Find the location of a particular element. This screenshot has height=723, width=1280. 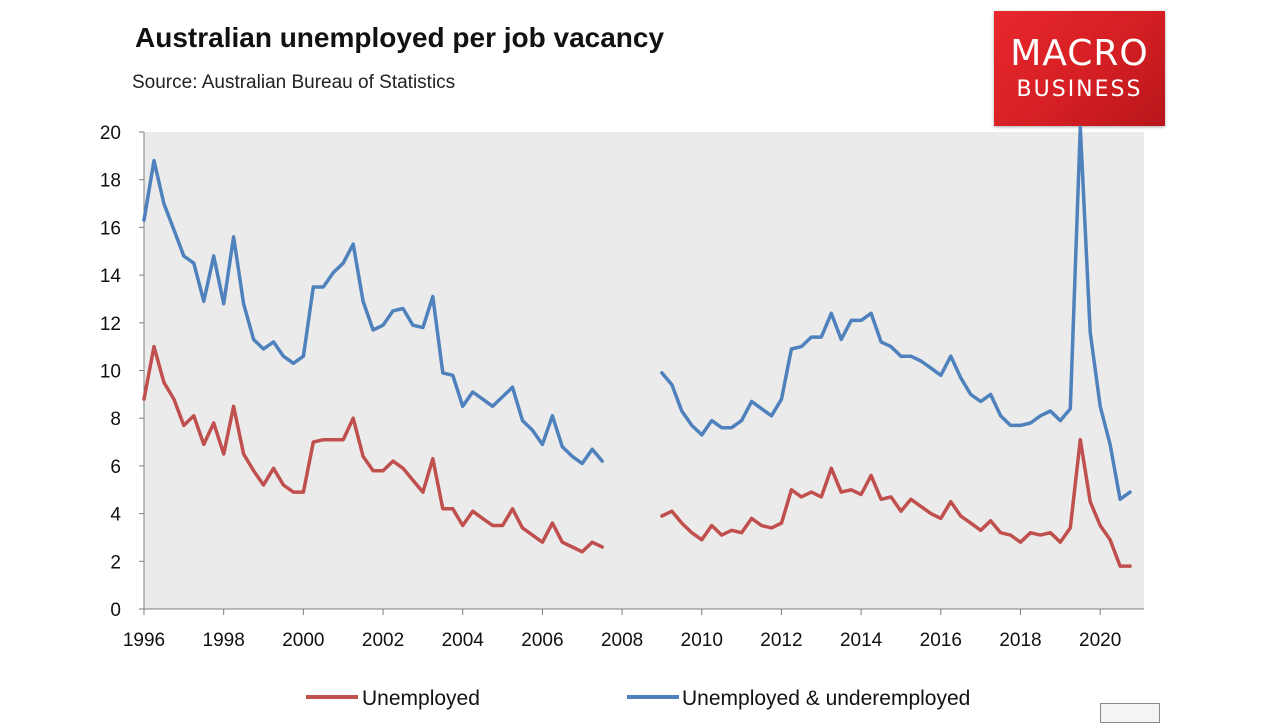

y-tick-labels: 0 2 4 6 8 10 12 14 16 18 20 is located at coordinates (111, 372).